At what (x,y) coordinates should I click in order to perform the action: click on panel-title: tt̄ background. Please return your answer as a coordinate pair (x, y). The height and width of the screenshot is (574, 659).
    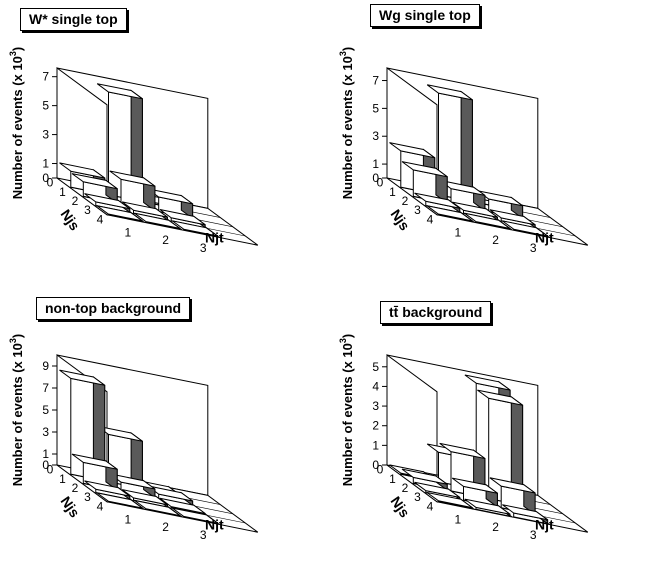
    Looking at the image, I should click on (436, 312).